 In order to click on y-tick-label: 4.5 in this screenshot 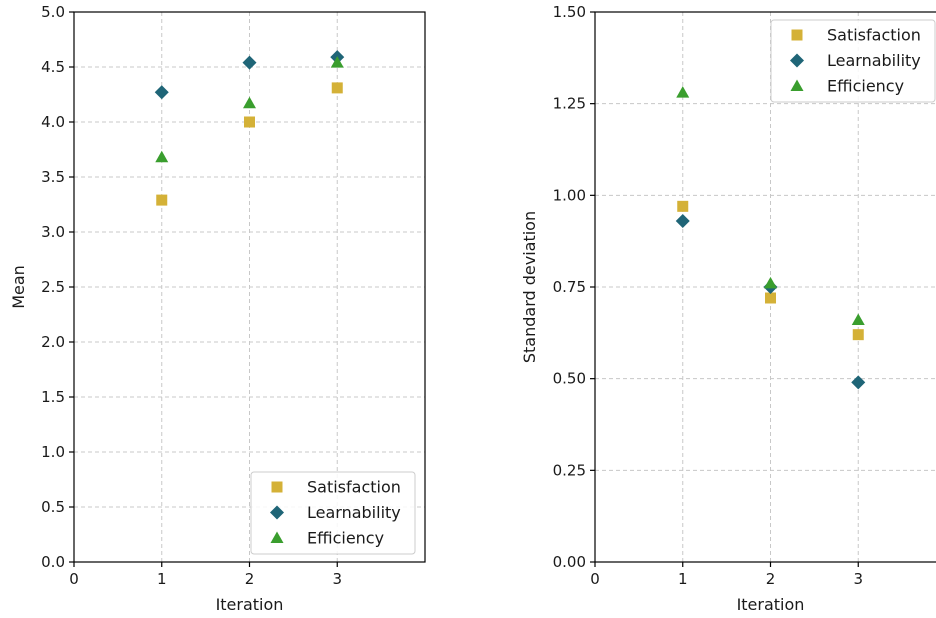, I will do `click(53, 67)`.